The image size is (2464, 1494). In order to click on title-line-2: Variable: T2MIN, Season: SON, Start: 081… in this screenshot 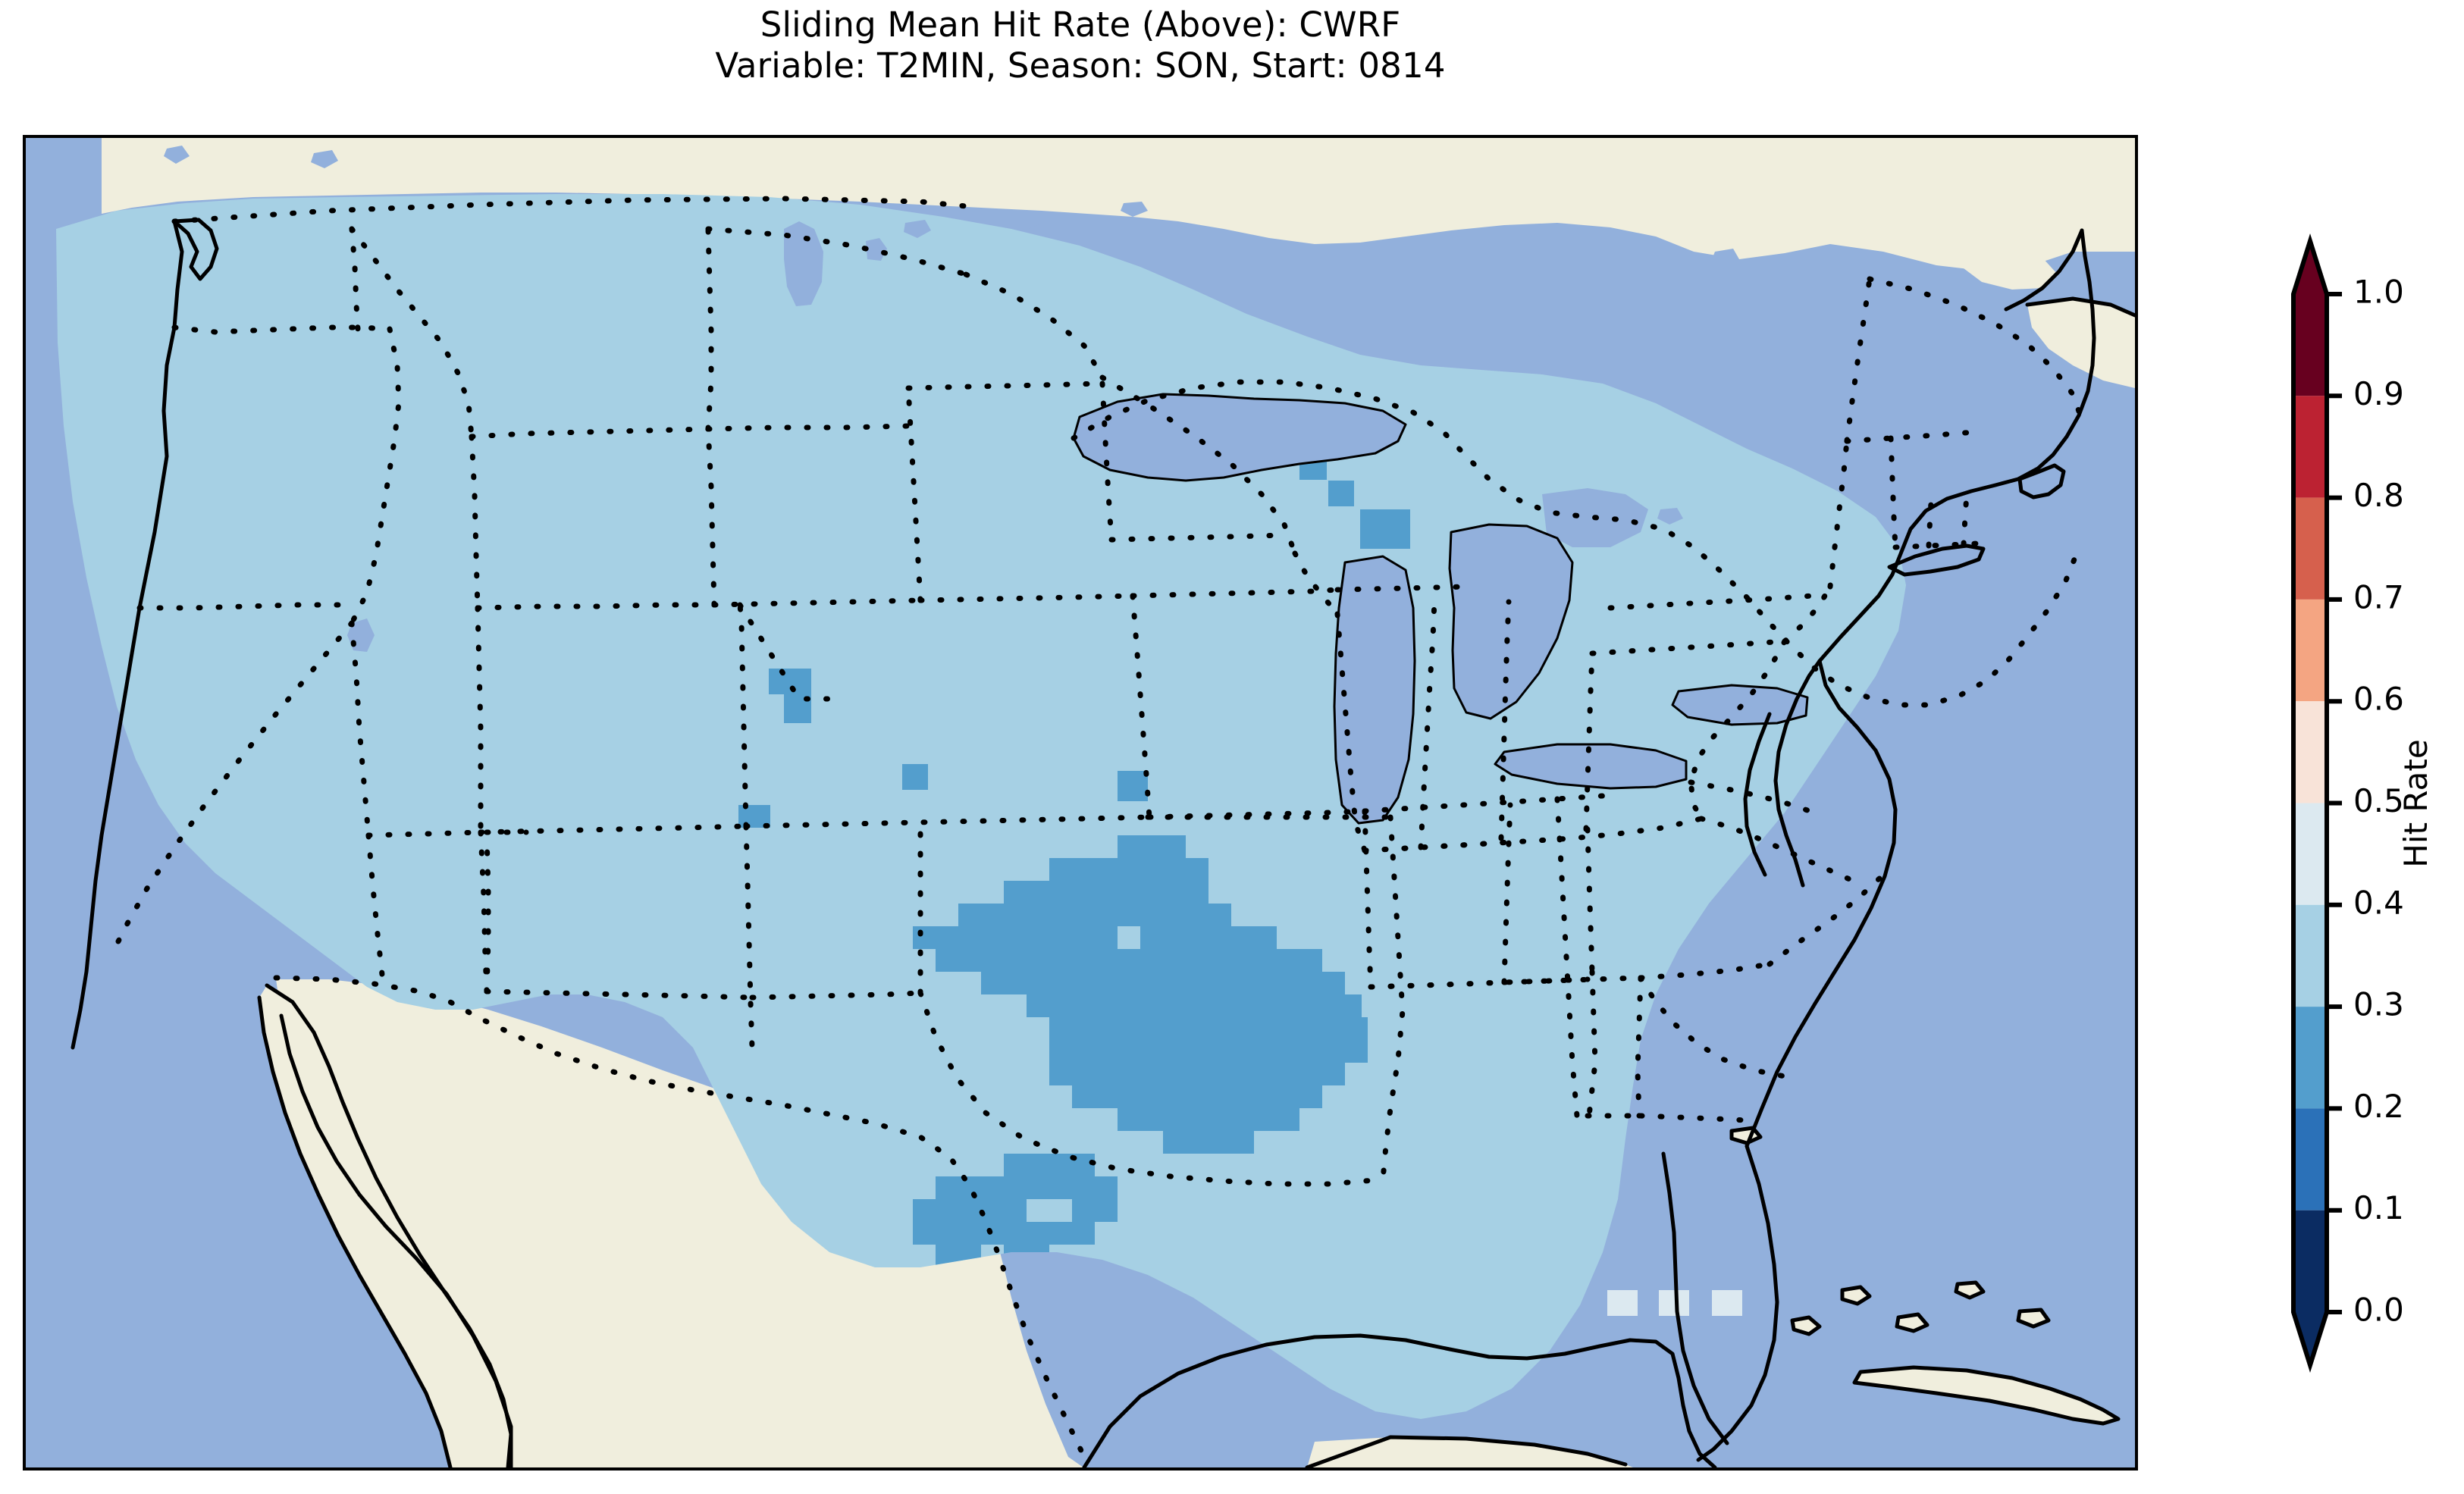, I will do `click(1081, 65)`.